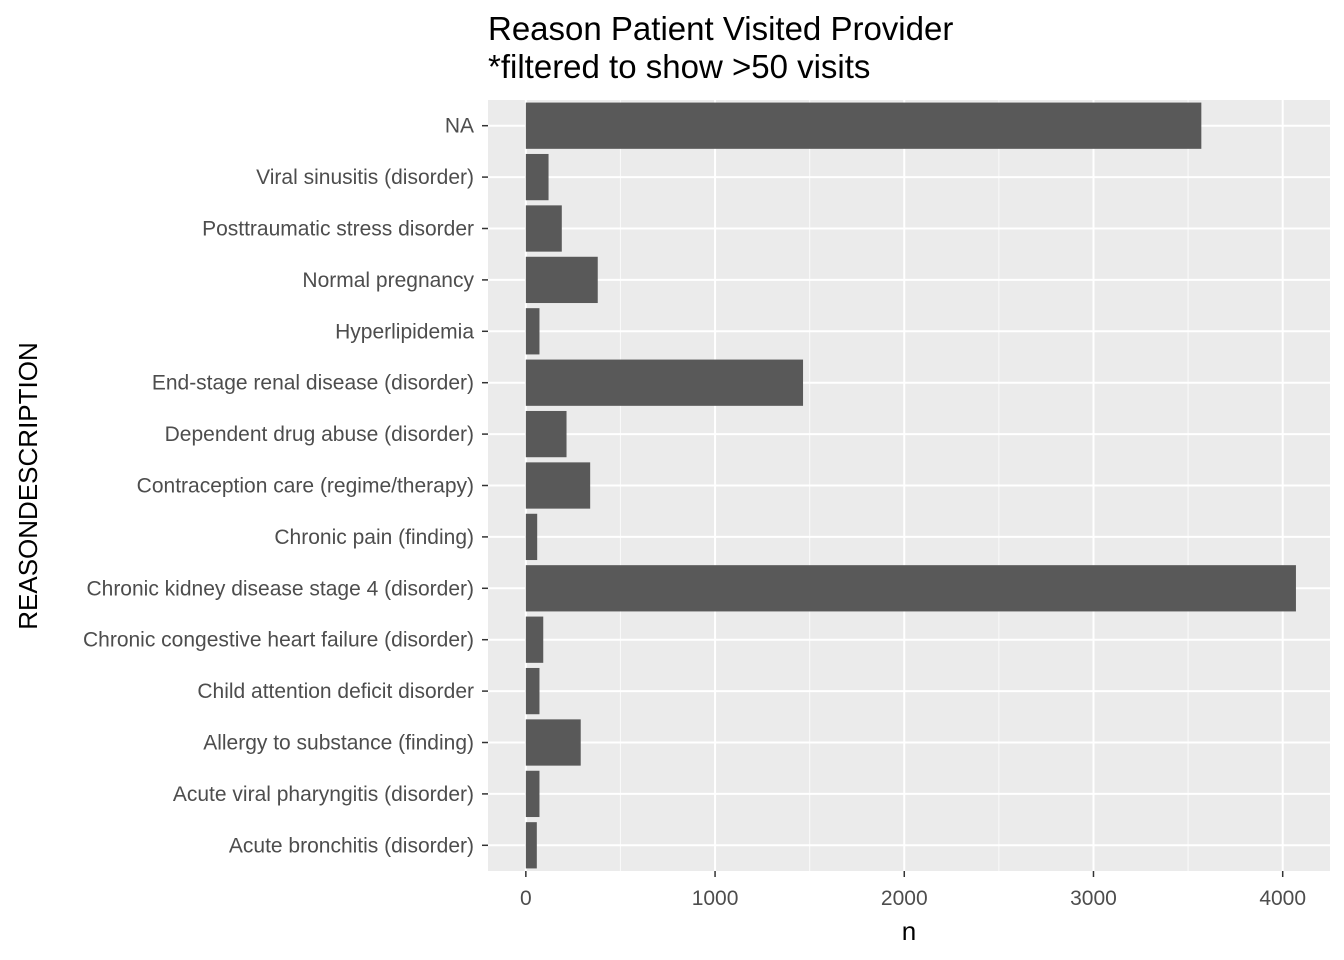 The image size is (1344, 960). Describe the element at coordinates (1282, 898) in the screenshot. I see `x-tick-label: 4000` at that location.